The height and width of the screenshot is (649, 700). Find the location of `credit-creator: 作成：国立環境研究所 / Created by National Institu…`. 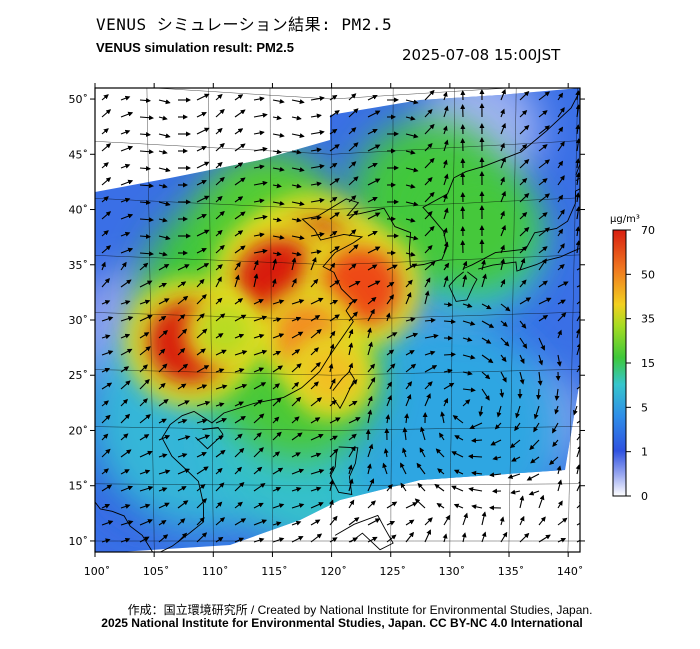

credit-creator: 作成：国立環境研究所 / Created by National Institu… is located at coordinates (360, 610).